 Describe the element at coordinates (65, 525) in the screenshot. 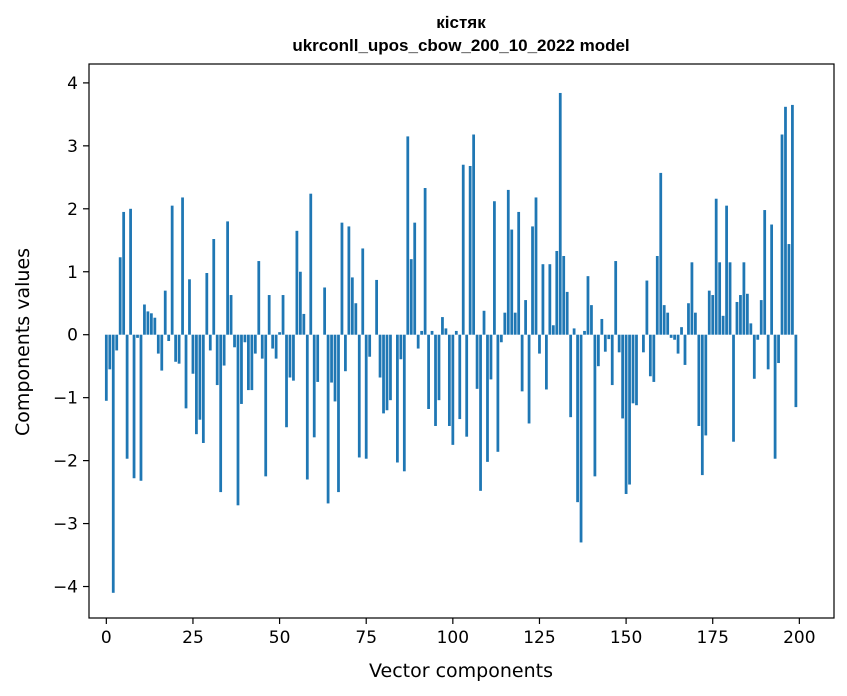

I see `y-tick-label: −3` at that location.